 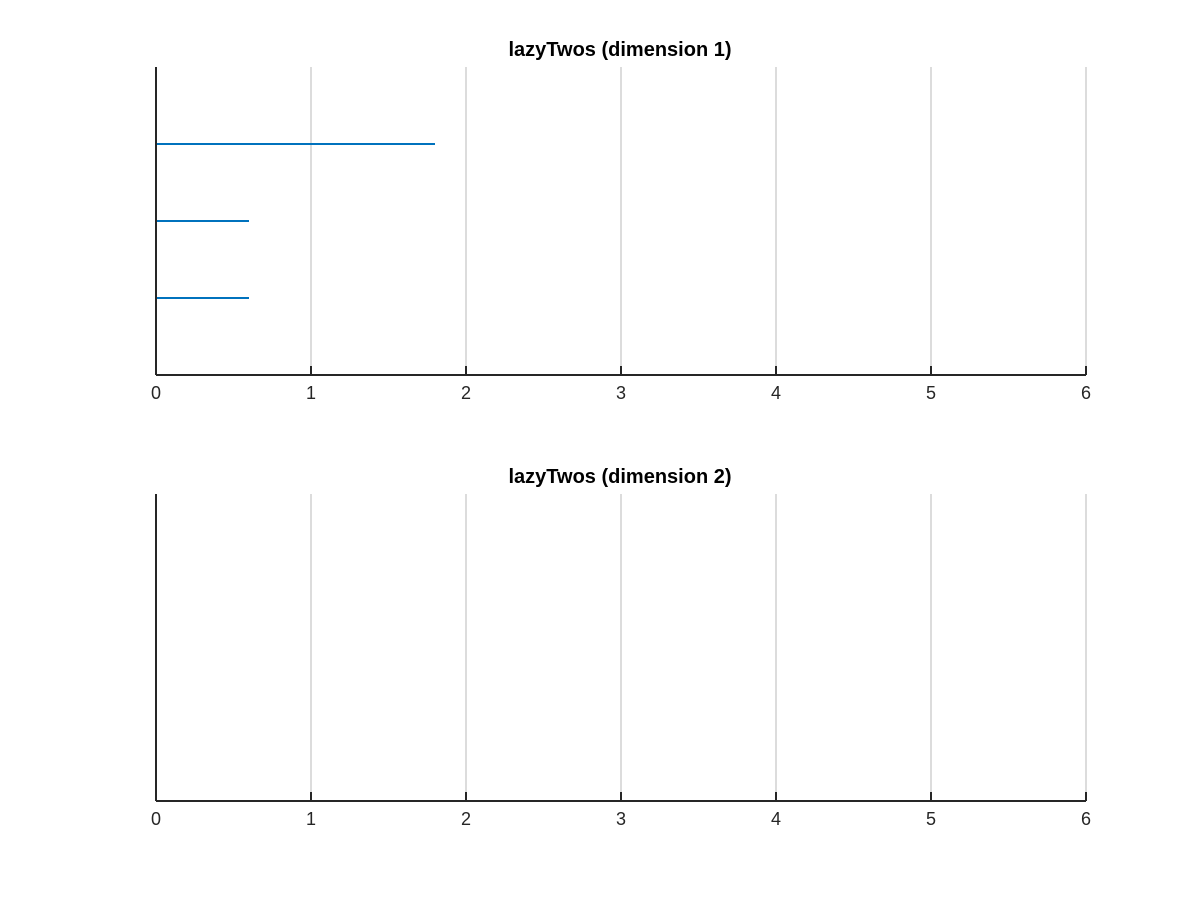 What do you see at coordinates (620, 477) in the screenshot?
I see `chart-title: lazyTwos (dimension 2)` at bounding box center [620, 477].